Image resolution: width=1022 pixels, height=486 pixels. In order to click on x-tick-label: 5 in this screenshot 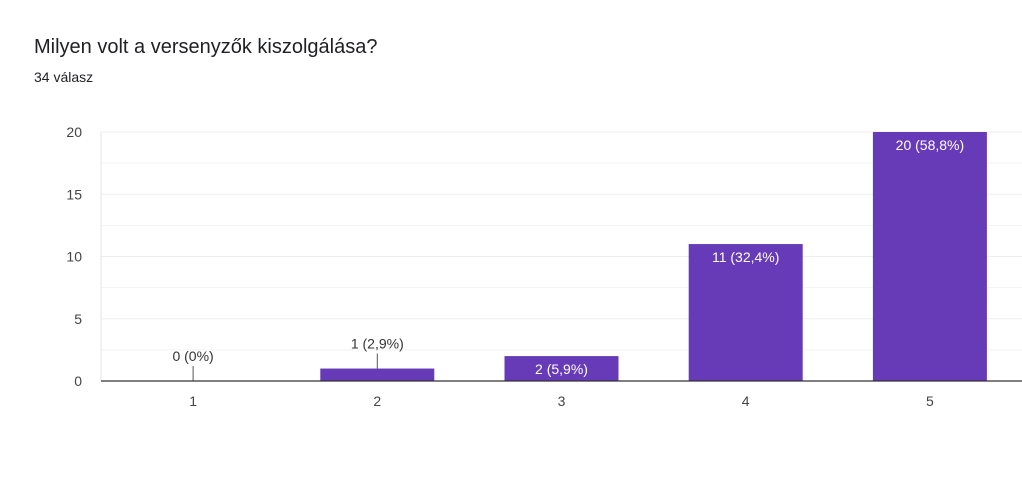, I will do `click(930, 401)`.